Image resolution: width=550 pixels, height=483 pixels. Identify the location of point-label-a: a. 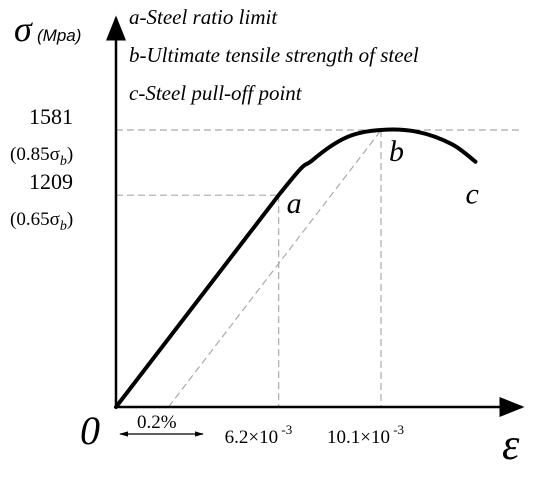
(294, 203).